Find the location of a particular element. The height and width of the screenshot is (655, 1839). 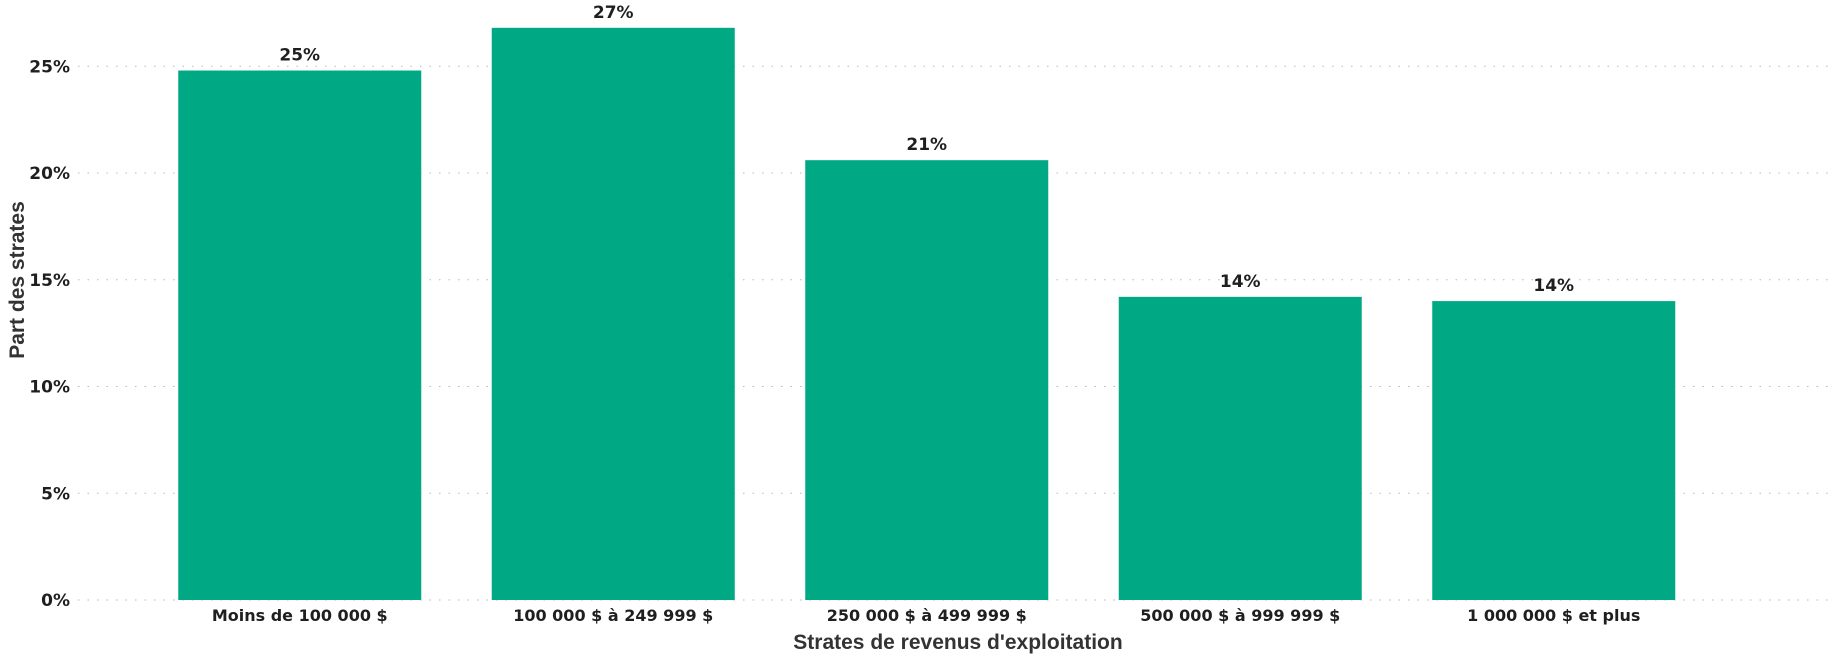

y-tick-label: 20% is located at coordinates (49, 174).